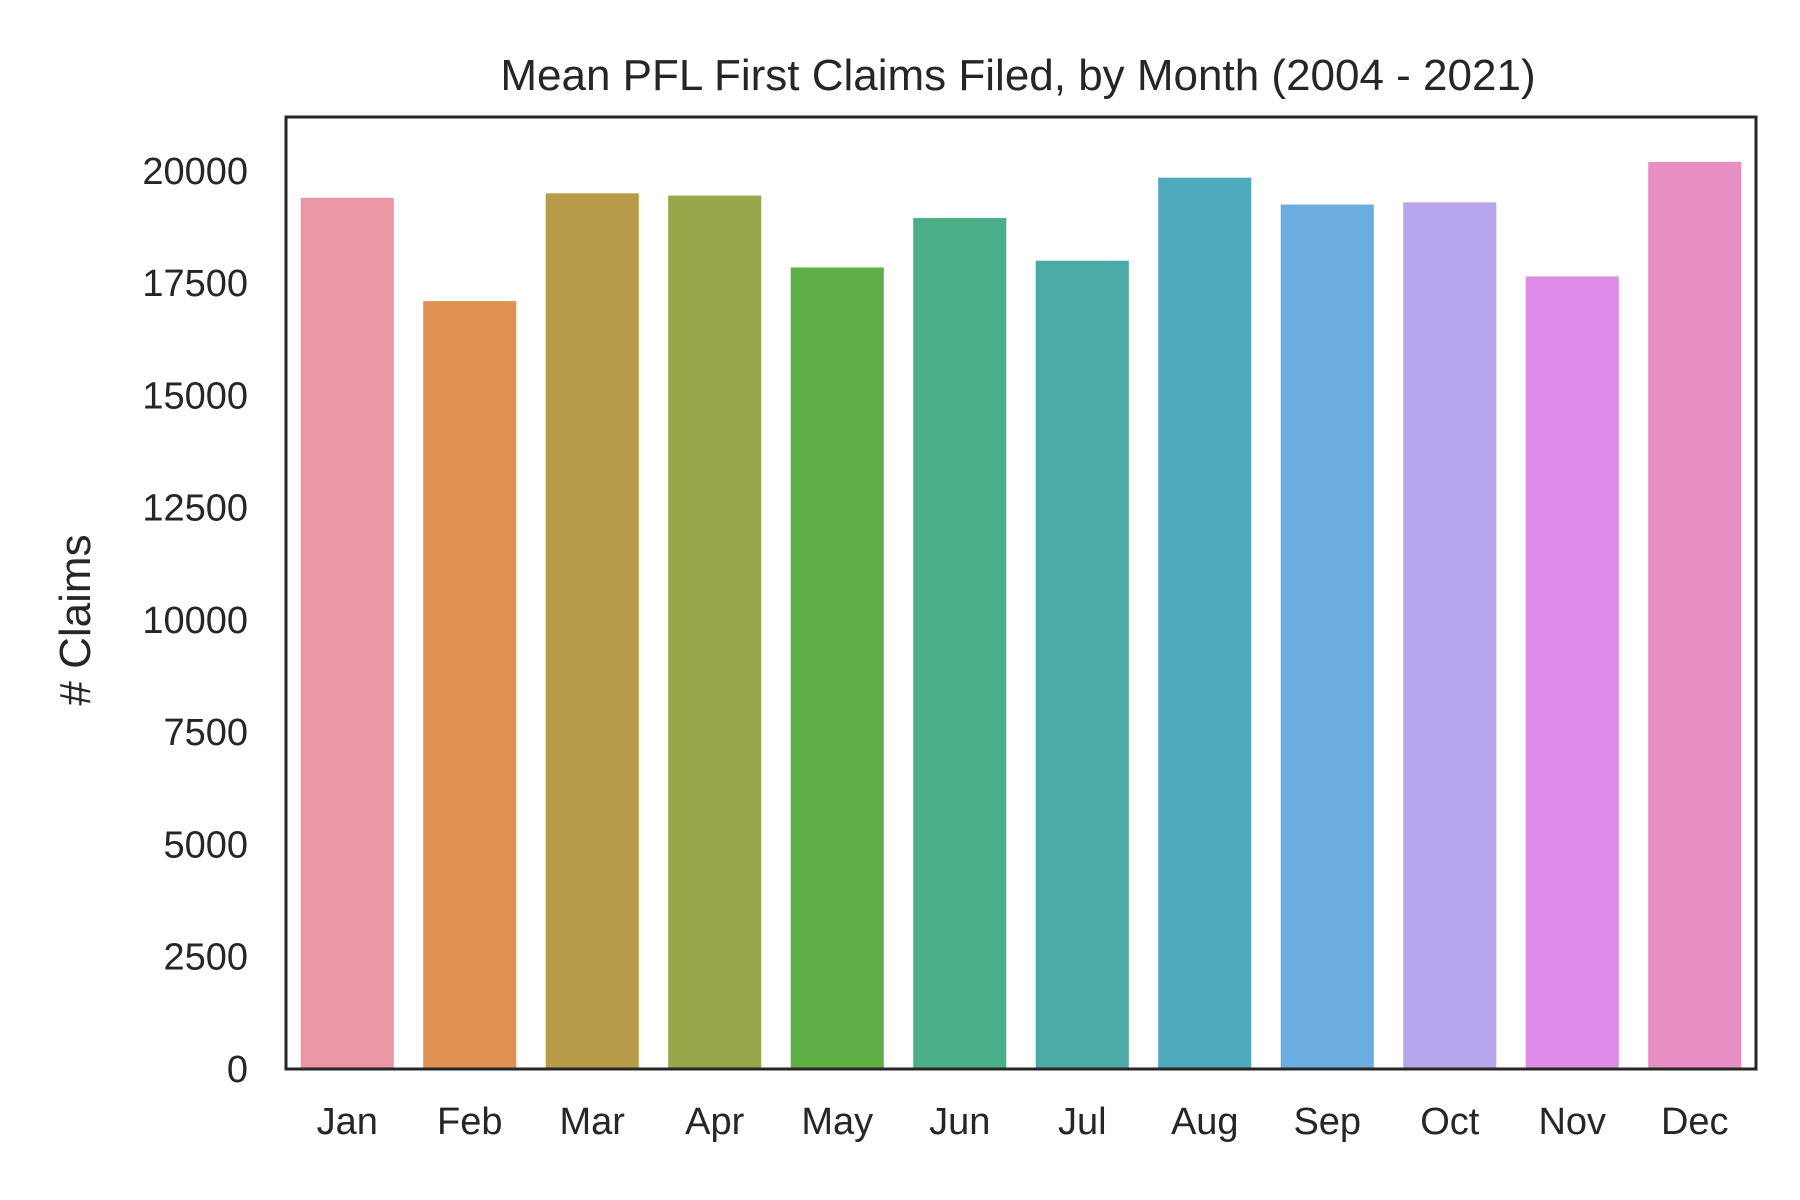 The width and height of the screenshot is (1800, 1200). Describe the element at coordinates (205, 958) in the screenshot. I see `y-tick-label-2500: 2500` at that location.